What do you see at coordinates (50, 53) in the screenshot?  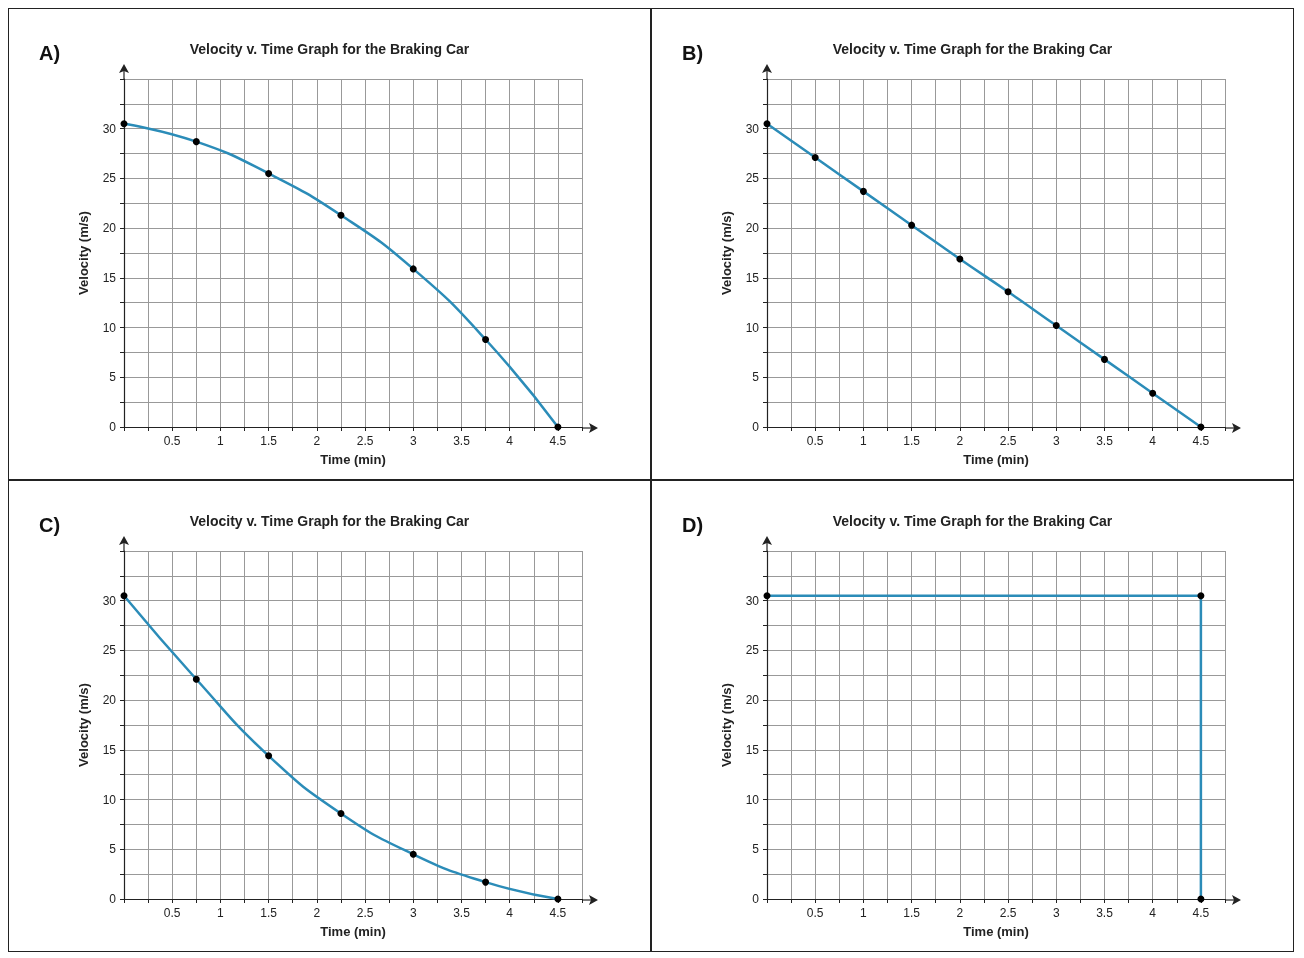 I see `text: A)` at bounding box center [50, 53].